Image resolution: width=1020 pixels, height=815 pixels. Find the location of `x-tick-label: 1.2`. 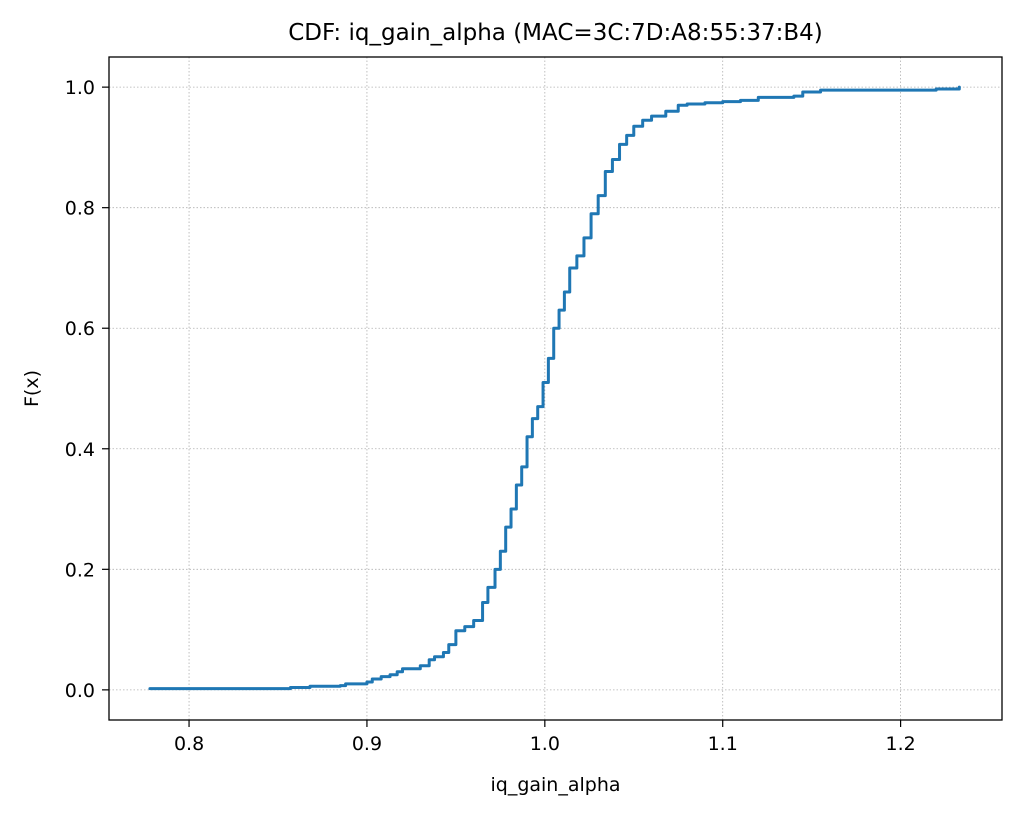

x-tick-label: 1.2 is located at coordinates (900, 744).